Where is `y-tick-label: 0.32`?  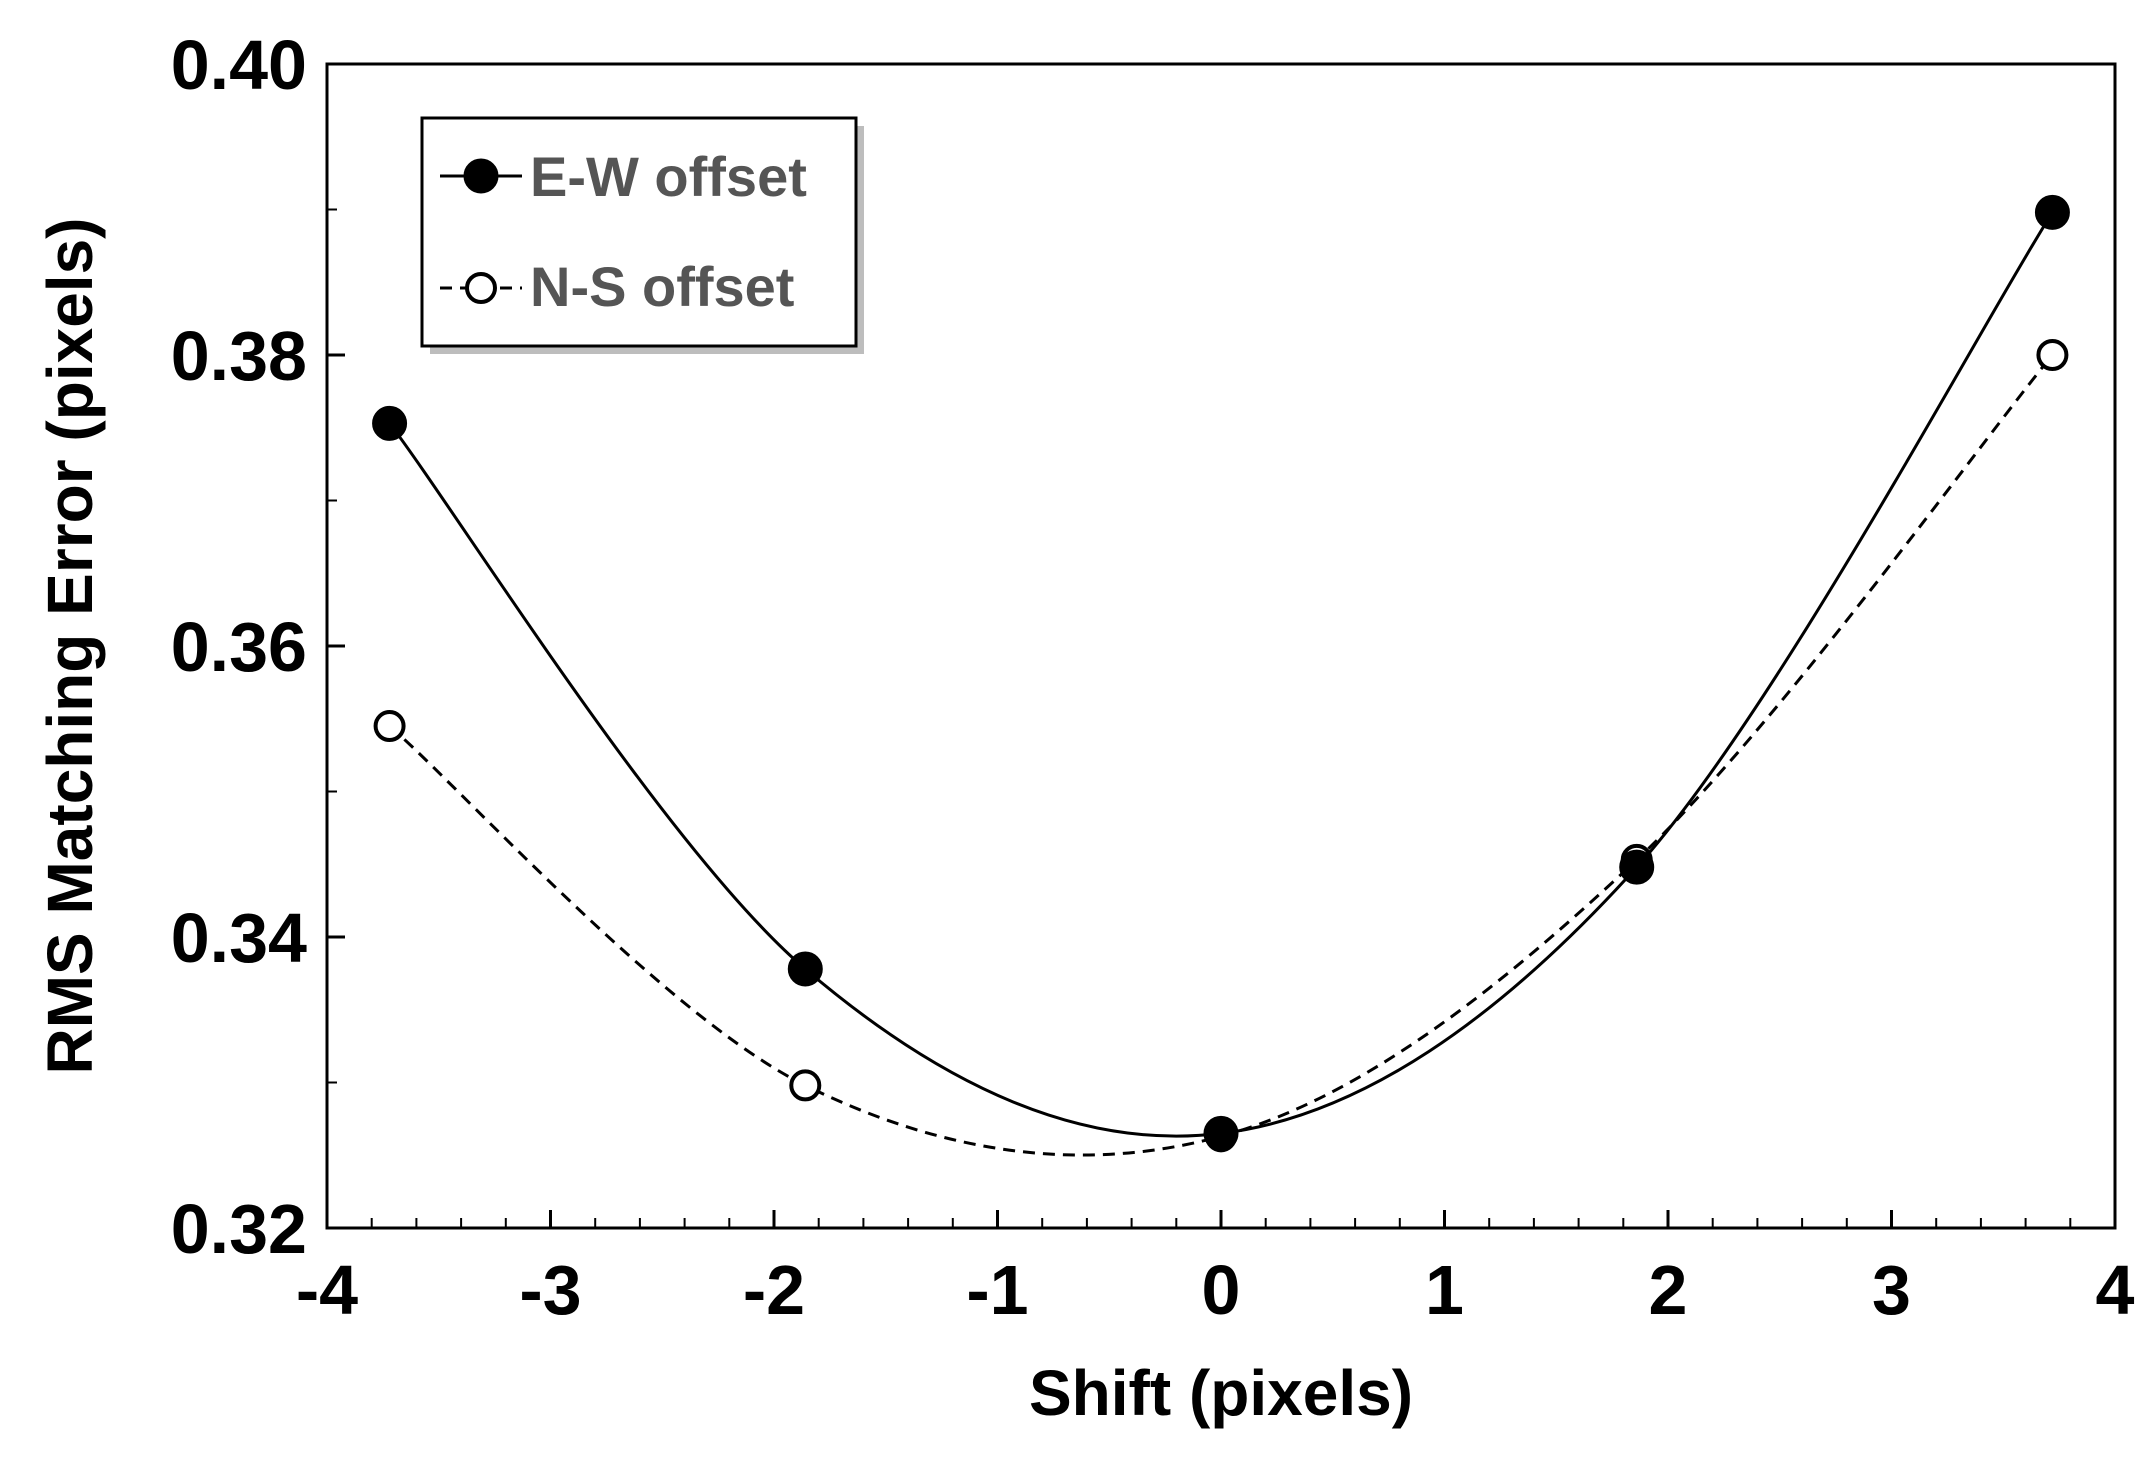
y-tick-label: 0.32 is located at coordinates (239, 1229).